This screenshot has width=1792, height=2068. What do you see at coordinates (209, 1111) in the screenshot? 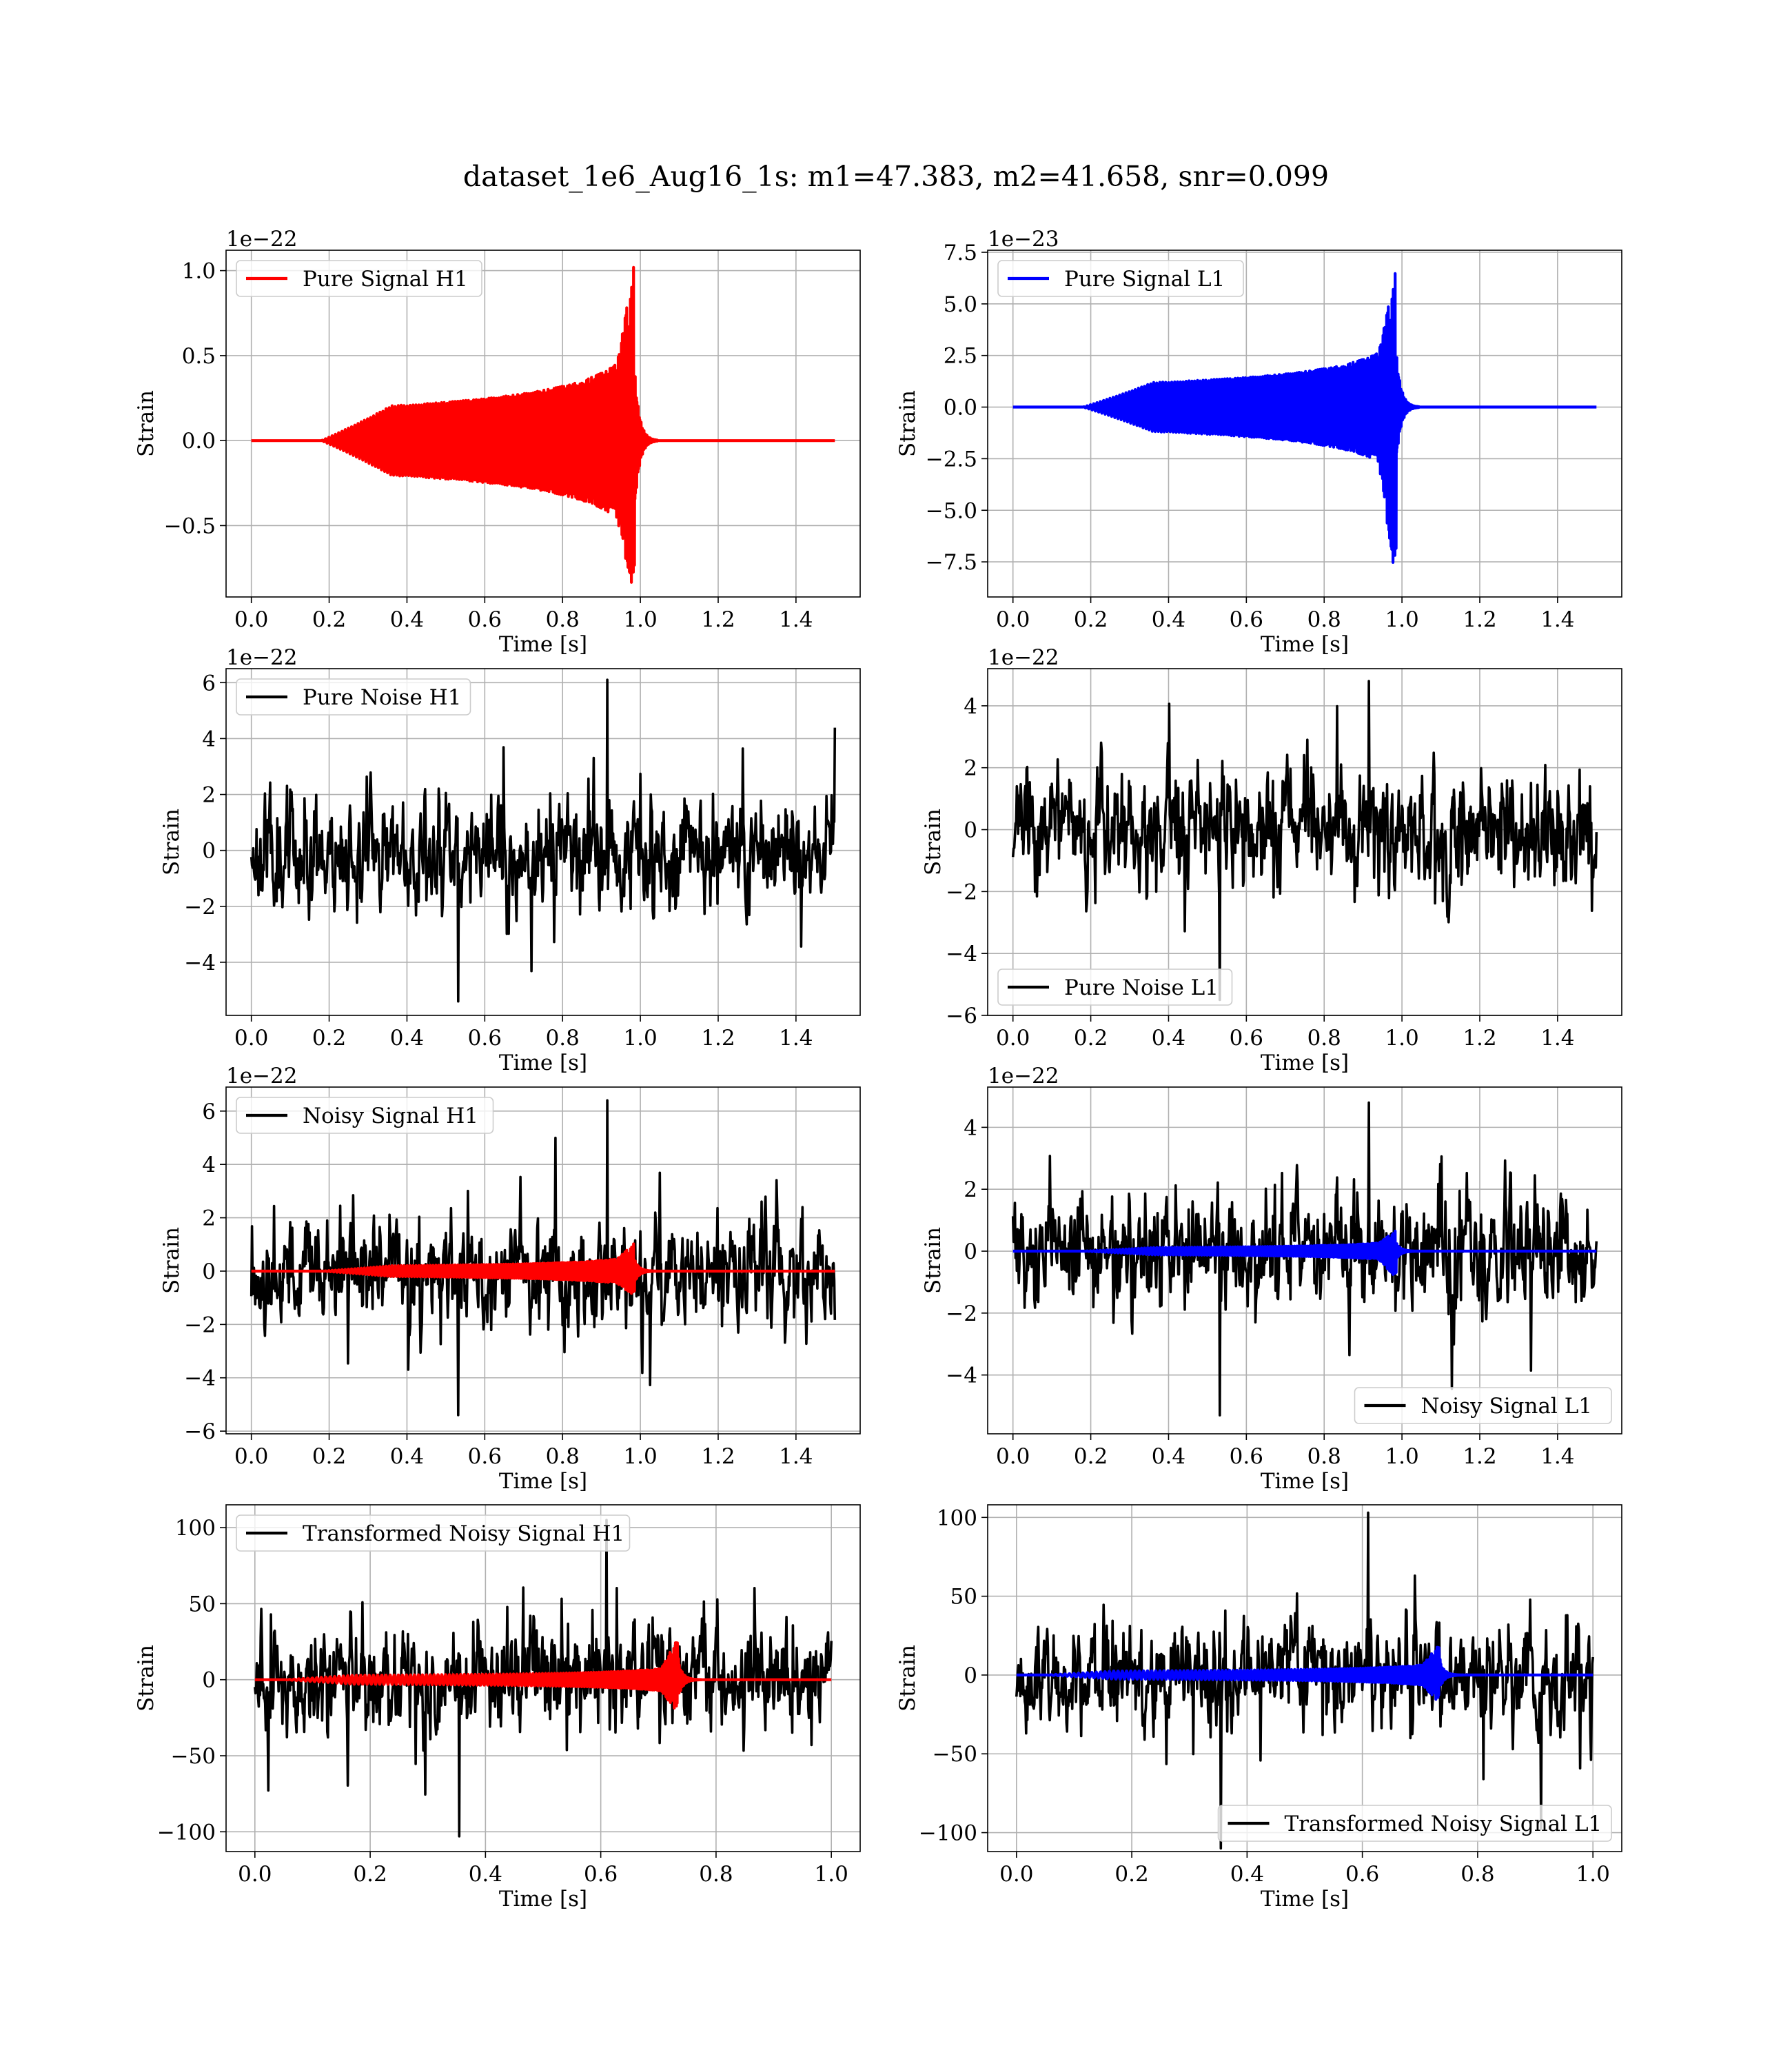
I see `y-tick-label: 6` at bounding box center [209, 1111].